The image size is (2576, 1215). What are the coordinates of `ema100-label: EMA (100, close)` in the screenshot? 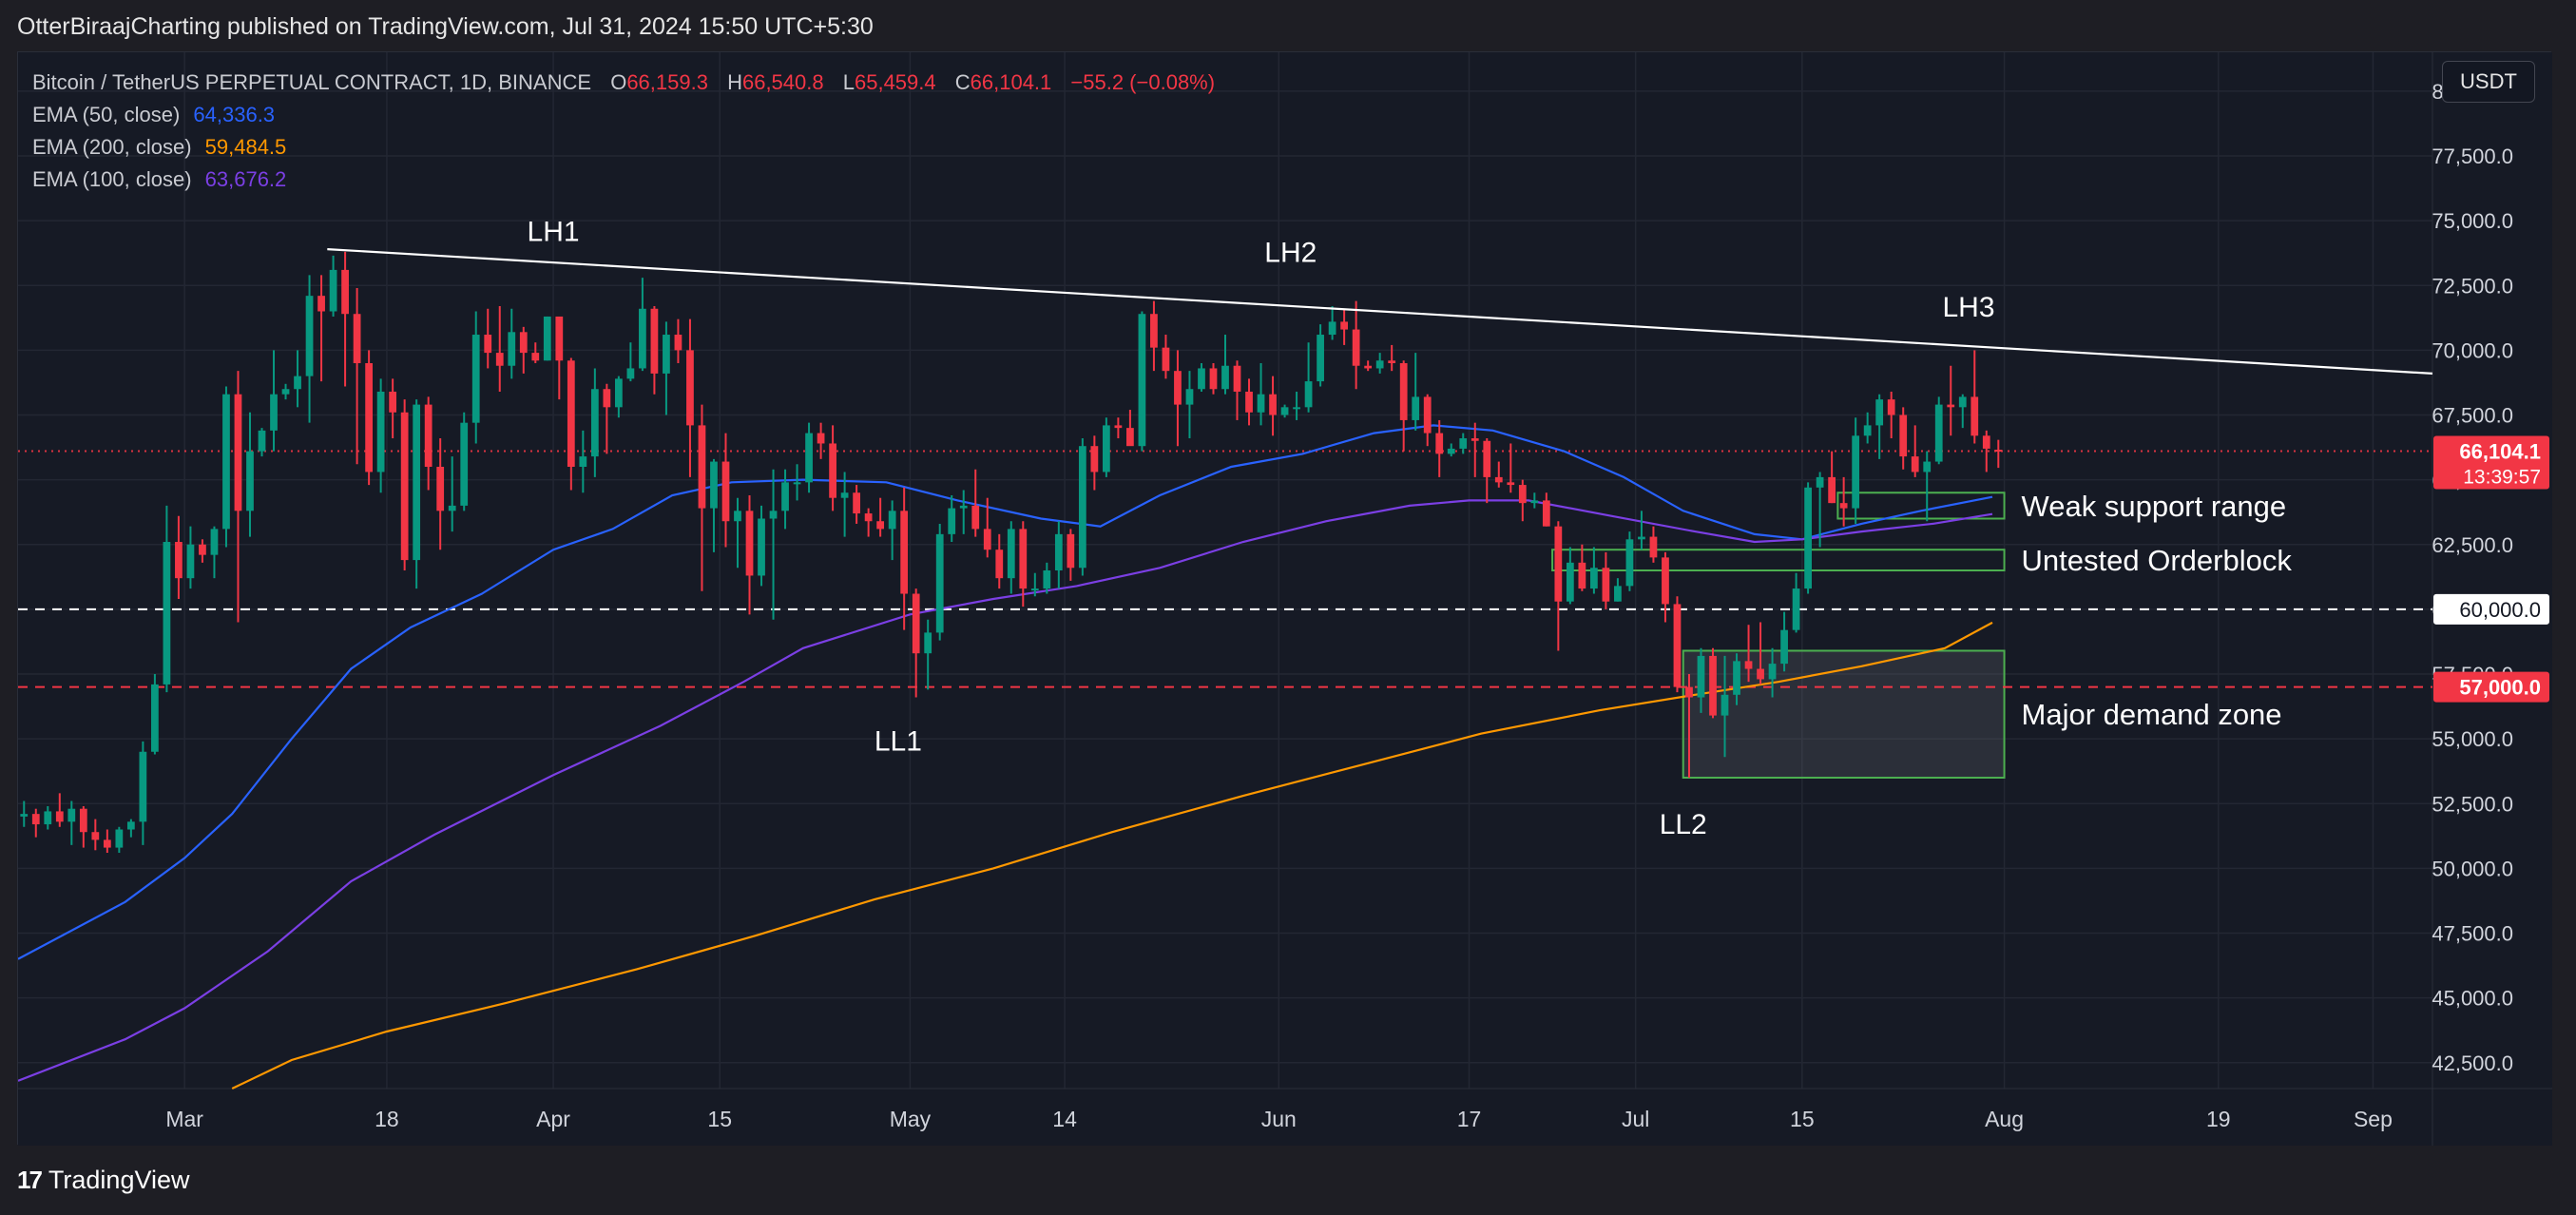 It's located at (112, 179).